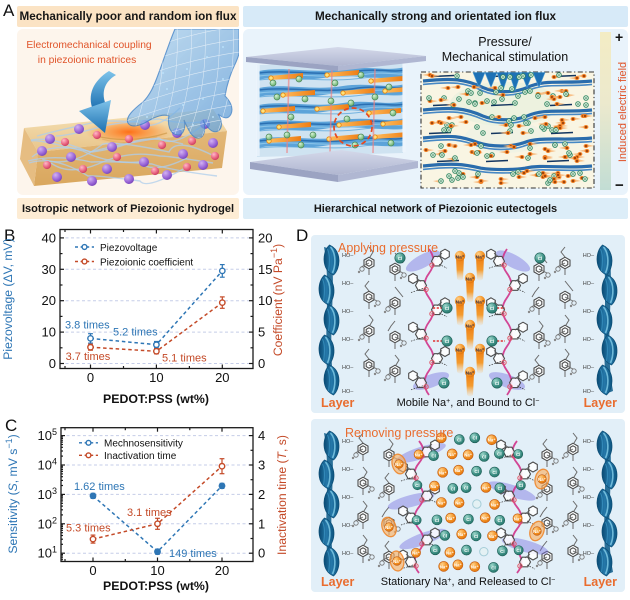 Image resolution: width=630 pixels, height=600 pixels. I want to click on svg-text: Mobile Na+, and Bound to Cl−, so click(468, 403).